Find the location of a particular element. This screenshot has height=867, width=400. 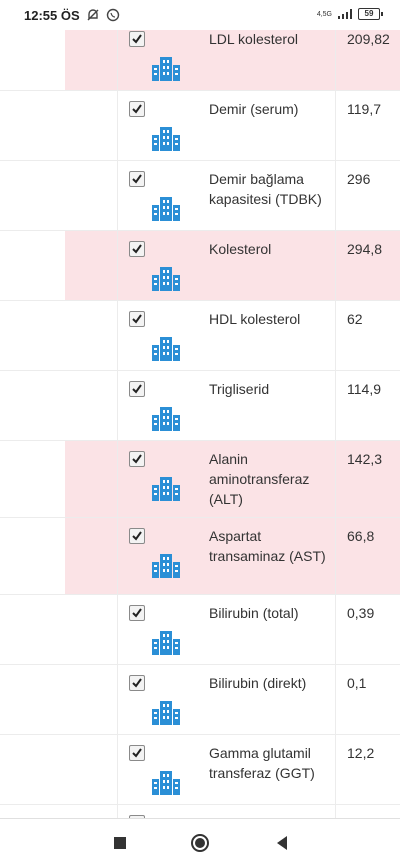

battery-icon: 59 is located at coordinates (370, 14).